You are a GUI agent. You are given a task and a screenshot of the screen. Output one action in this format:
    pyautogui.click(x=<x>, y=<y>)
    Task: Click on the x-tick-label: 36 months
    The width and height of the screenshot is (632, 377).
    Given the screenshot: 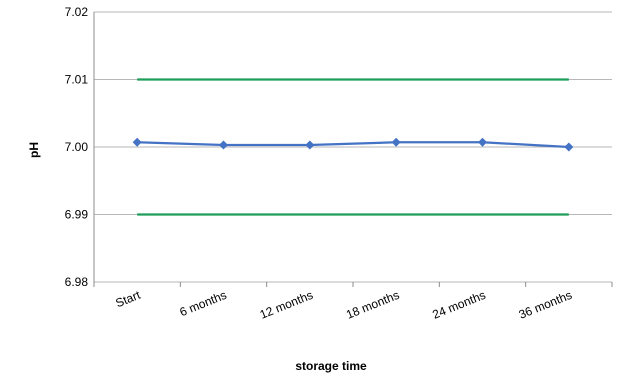 What is the action you would take?
    pyautogui.click(x=545, y=305)
    